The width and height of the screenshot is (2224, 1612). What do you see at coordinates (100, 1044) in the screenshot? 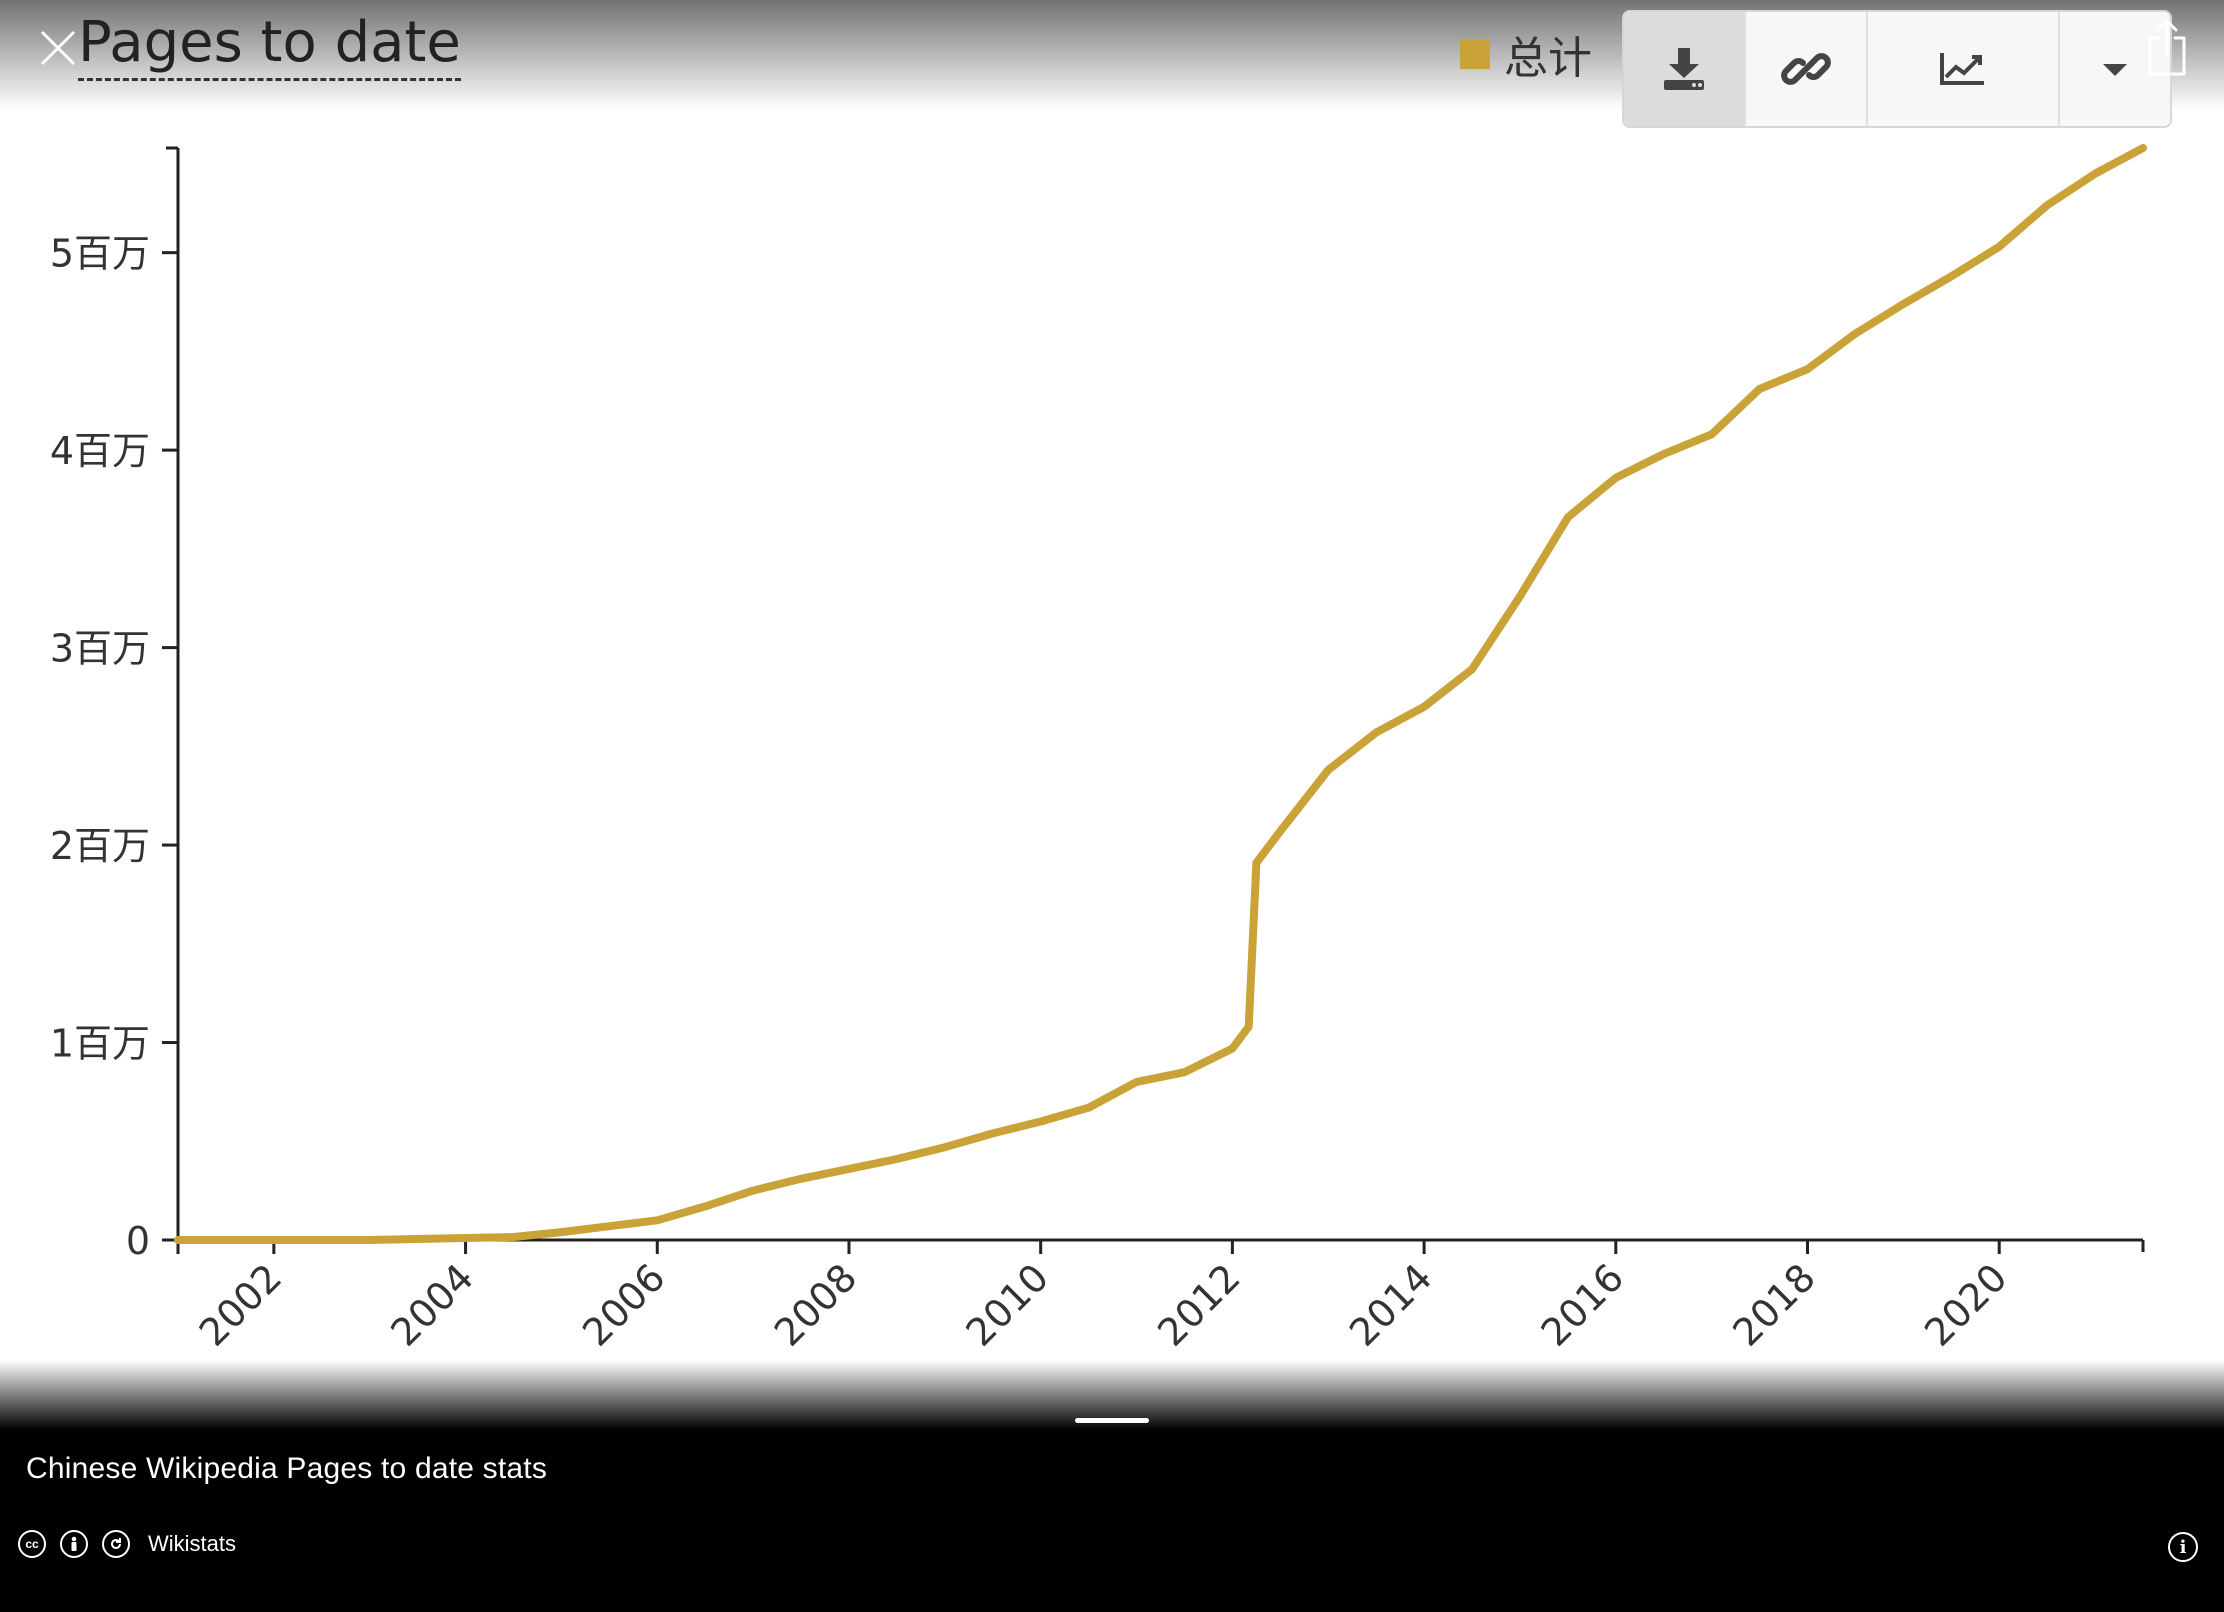
I see `y-tick-label: 1百万` at bounding box center [100, 1044].